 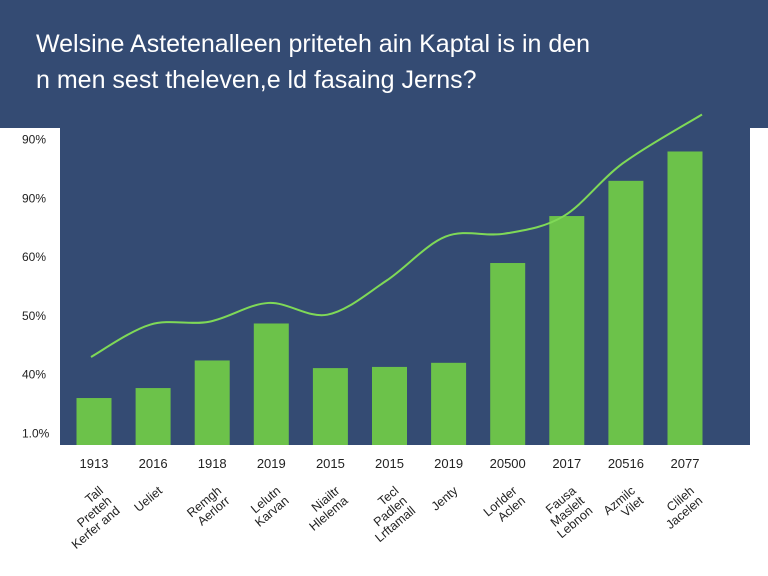 I want to click on y-tick-label-4: 90%, so click(x=34, y=198).